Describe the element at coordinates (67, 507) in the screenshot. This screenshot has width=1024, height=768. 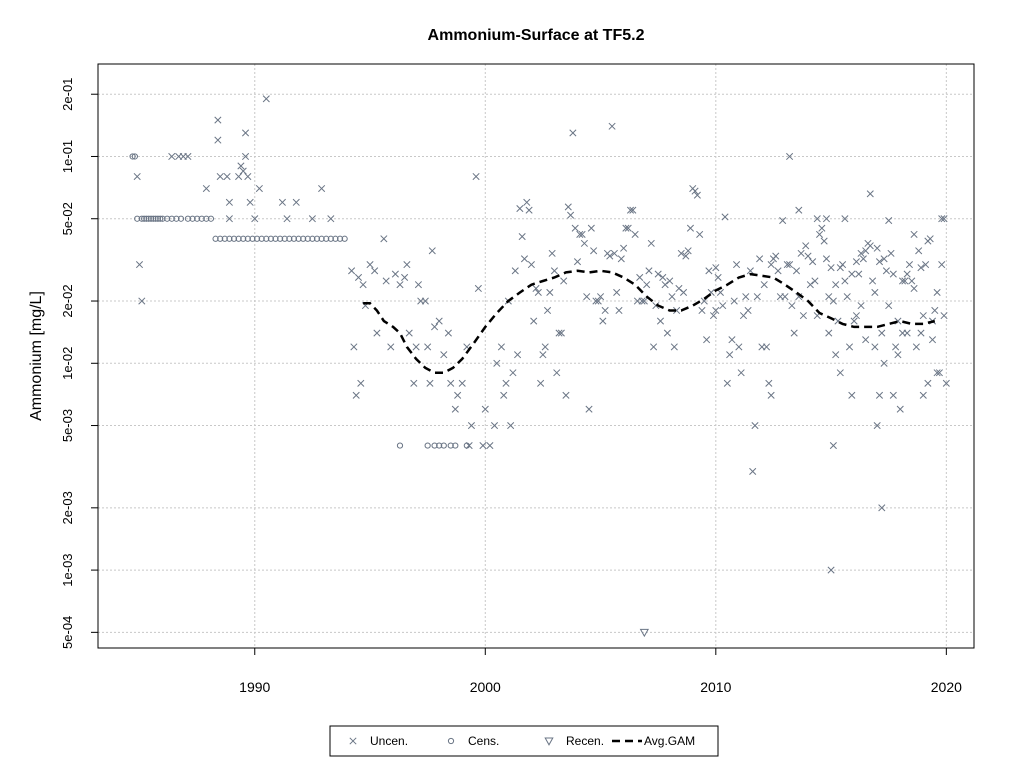
I see `y-tick-label: 2e-03` at that location.